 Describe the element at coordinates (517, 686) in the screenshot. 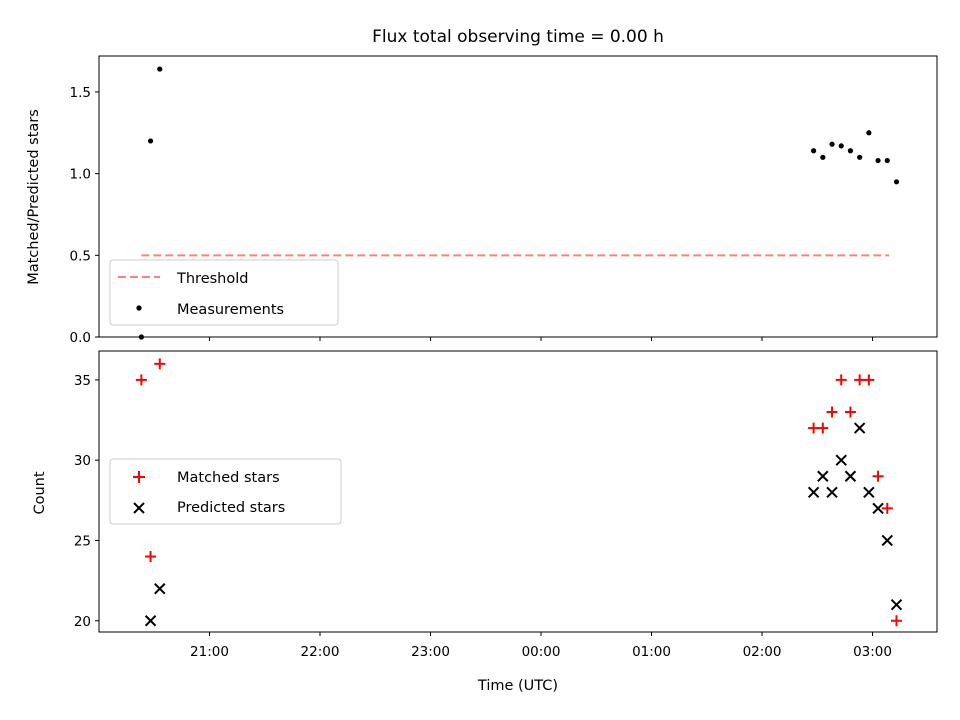

I see `bottom-xlabel: Time (UTC)` at that location.